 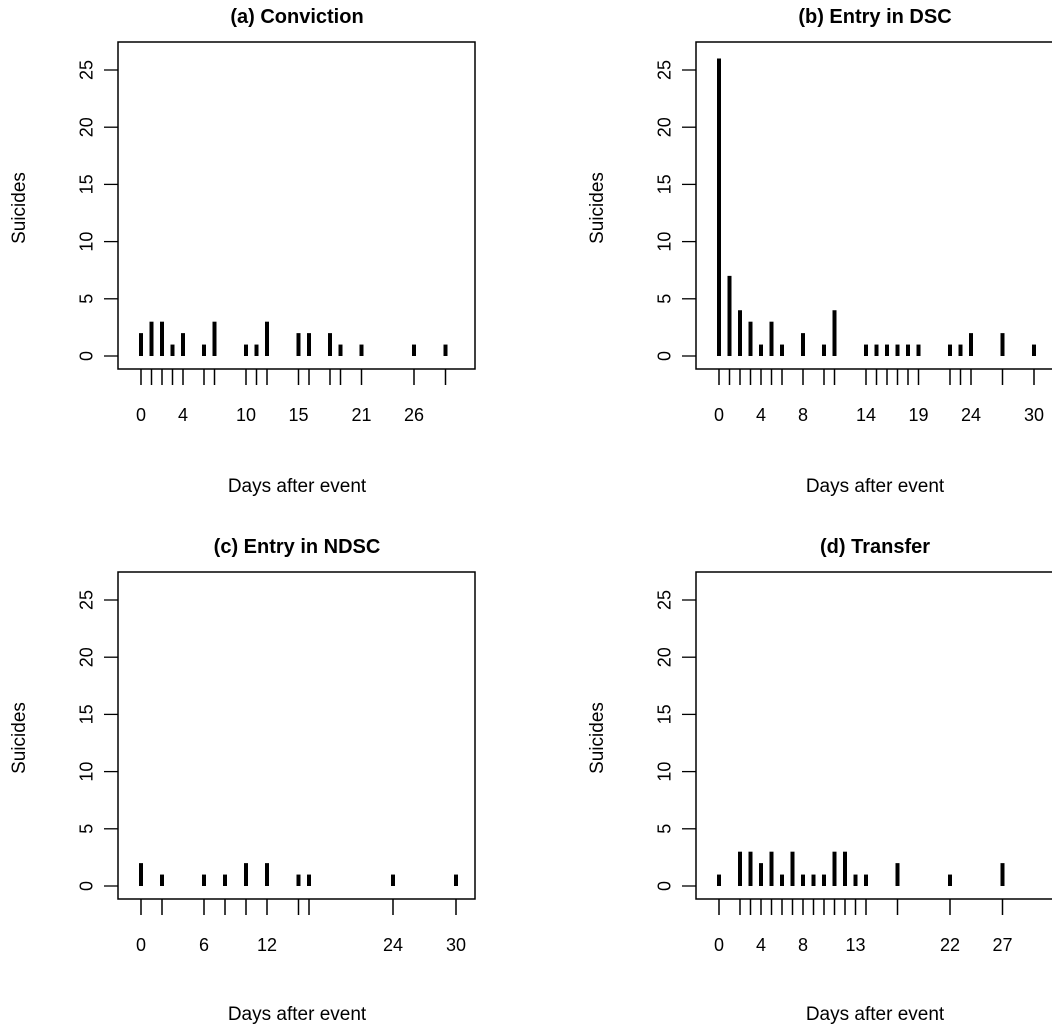 What do you see at coordinates (1002, 945) in the screenshot?
I see `x-tick-label: 27` at bounding box center [1002, 945].